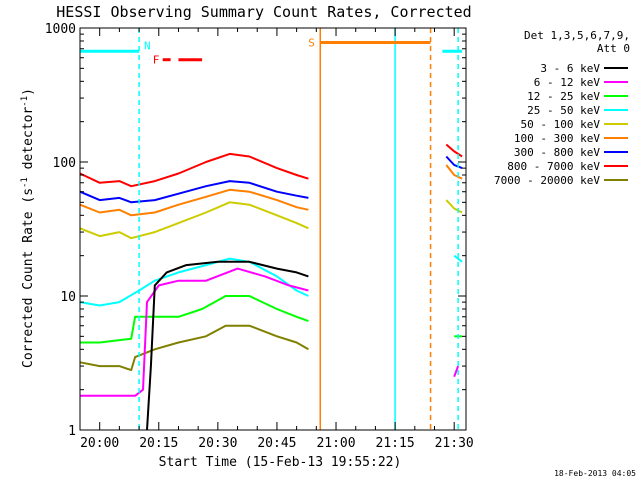  What do you see at coordinates (28, 92) in the screenshot?
I see `y-axis-label-end: )` at bounding box center [28, 92].